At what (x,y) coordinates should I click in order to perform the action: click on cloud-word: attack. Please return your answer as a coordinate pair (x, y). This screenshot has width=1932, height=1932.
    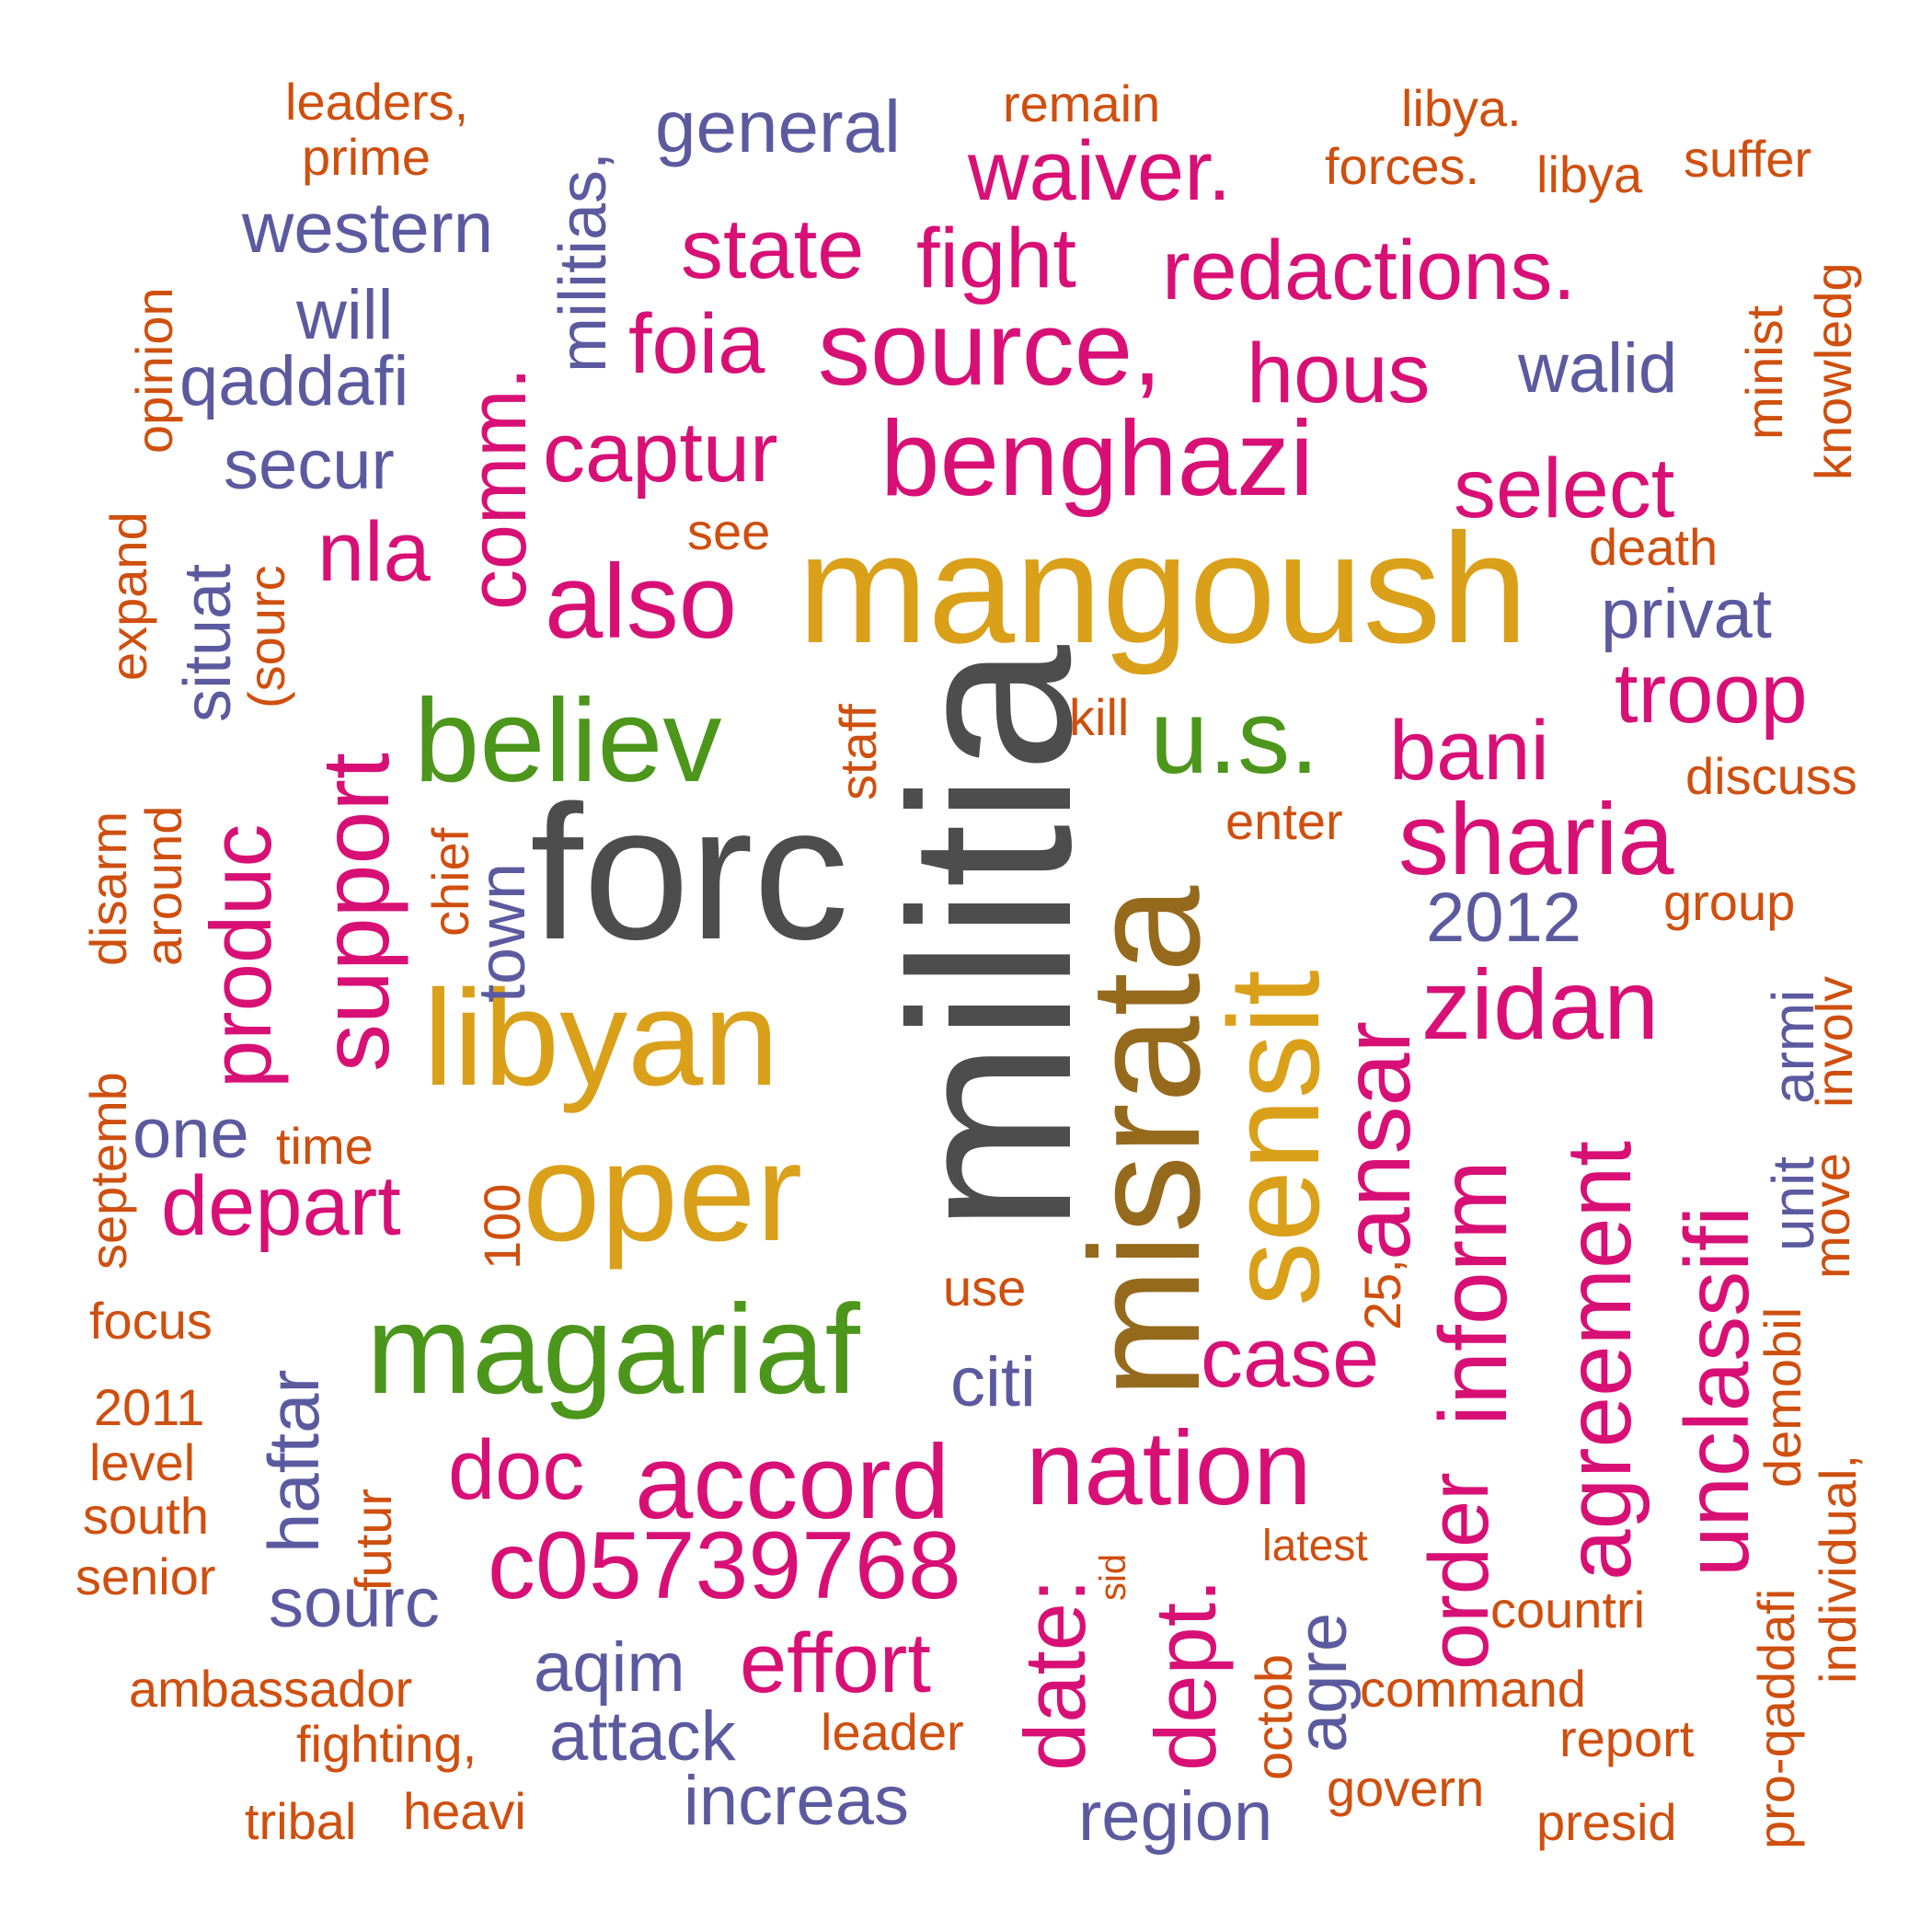
    Looking at the image, I should click on (642, 1736).